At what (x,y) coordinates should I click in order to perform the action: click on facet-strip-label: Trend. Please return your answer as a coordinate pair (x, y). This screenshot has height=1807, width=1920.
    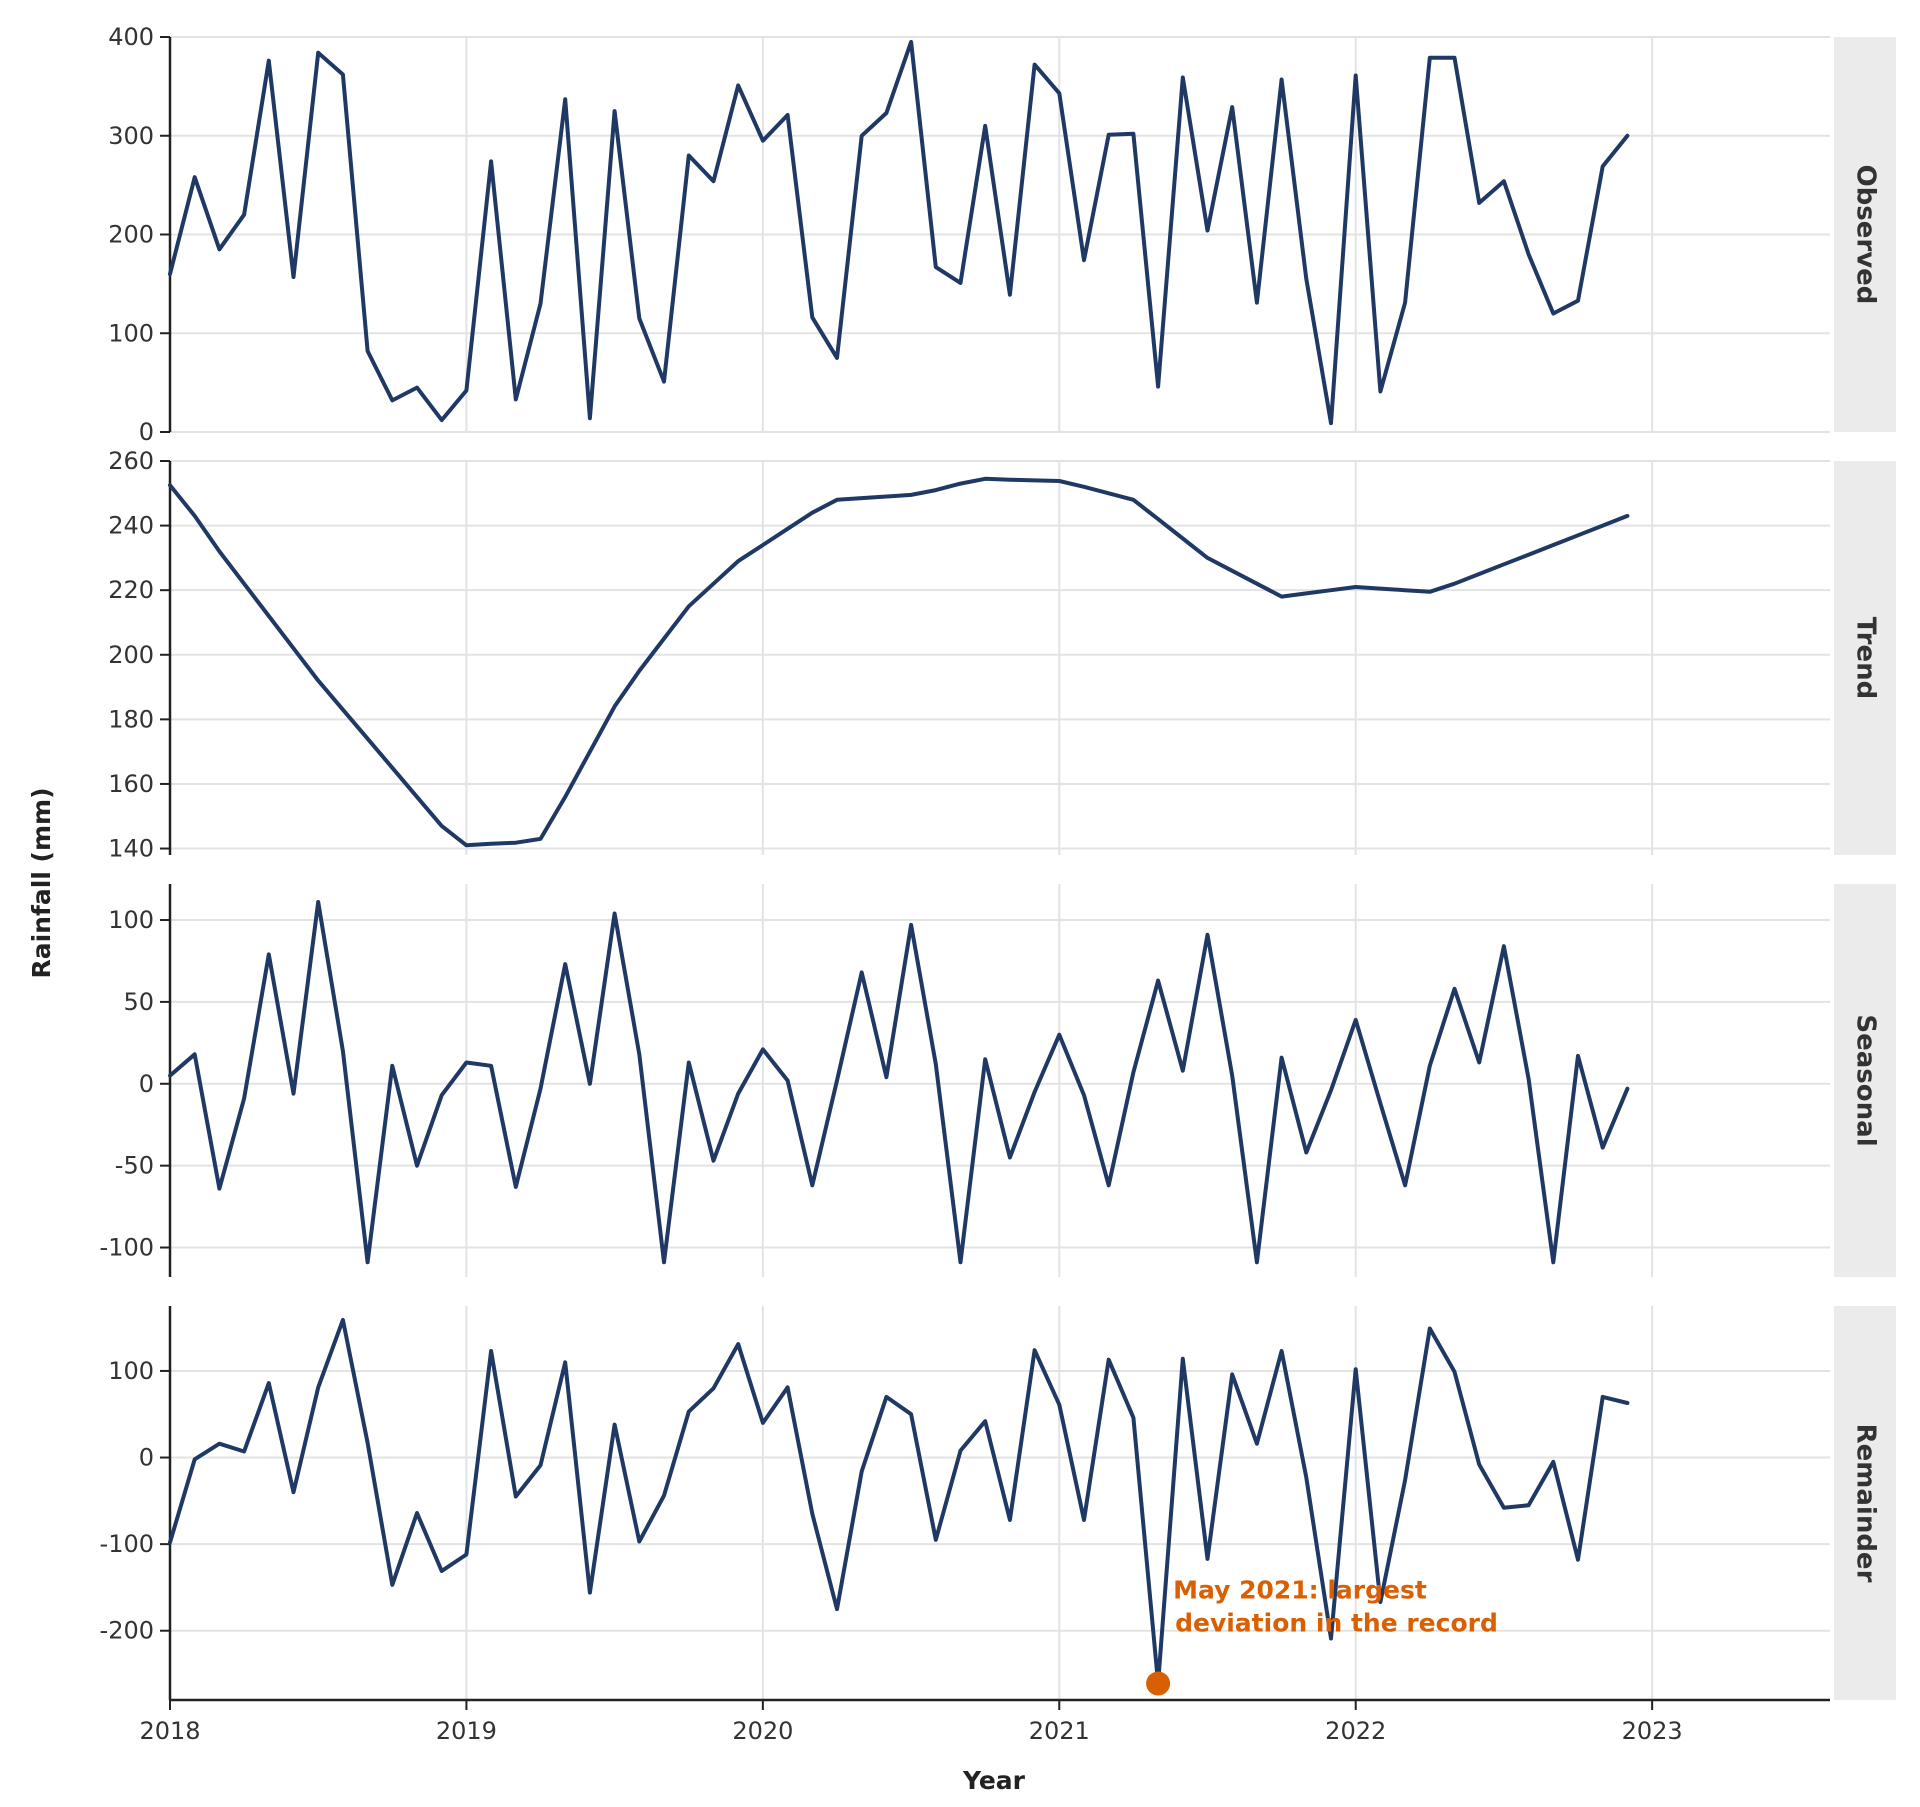
    Looking at the image, I should click on (1866, 658).